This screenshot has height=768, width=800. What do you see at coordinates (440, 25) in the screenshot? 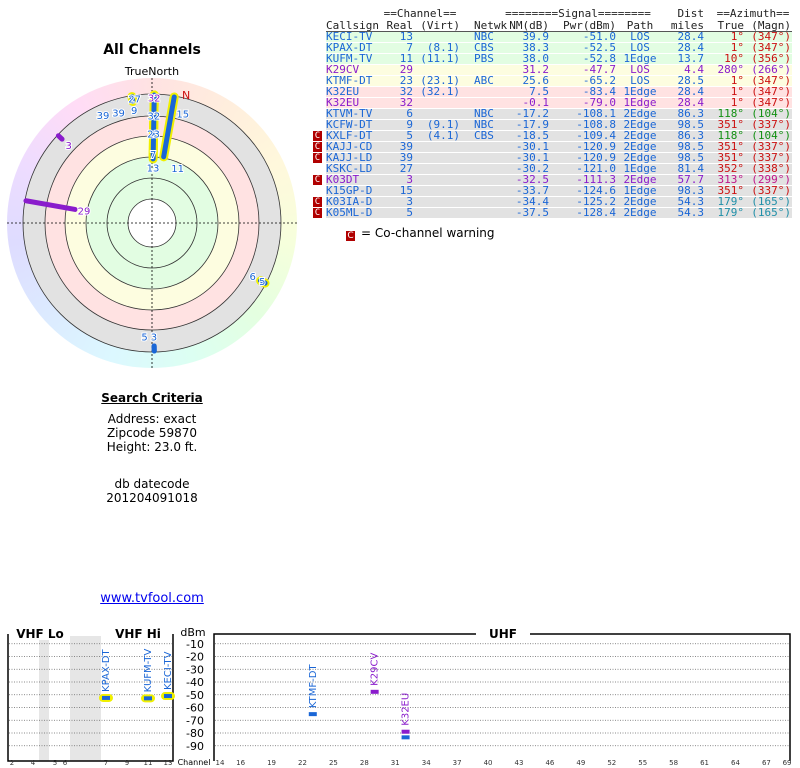
I see `column-header-virt: (Virt)` at bounding box center [440, 25].